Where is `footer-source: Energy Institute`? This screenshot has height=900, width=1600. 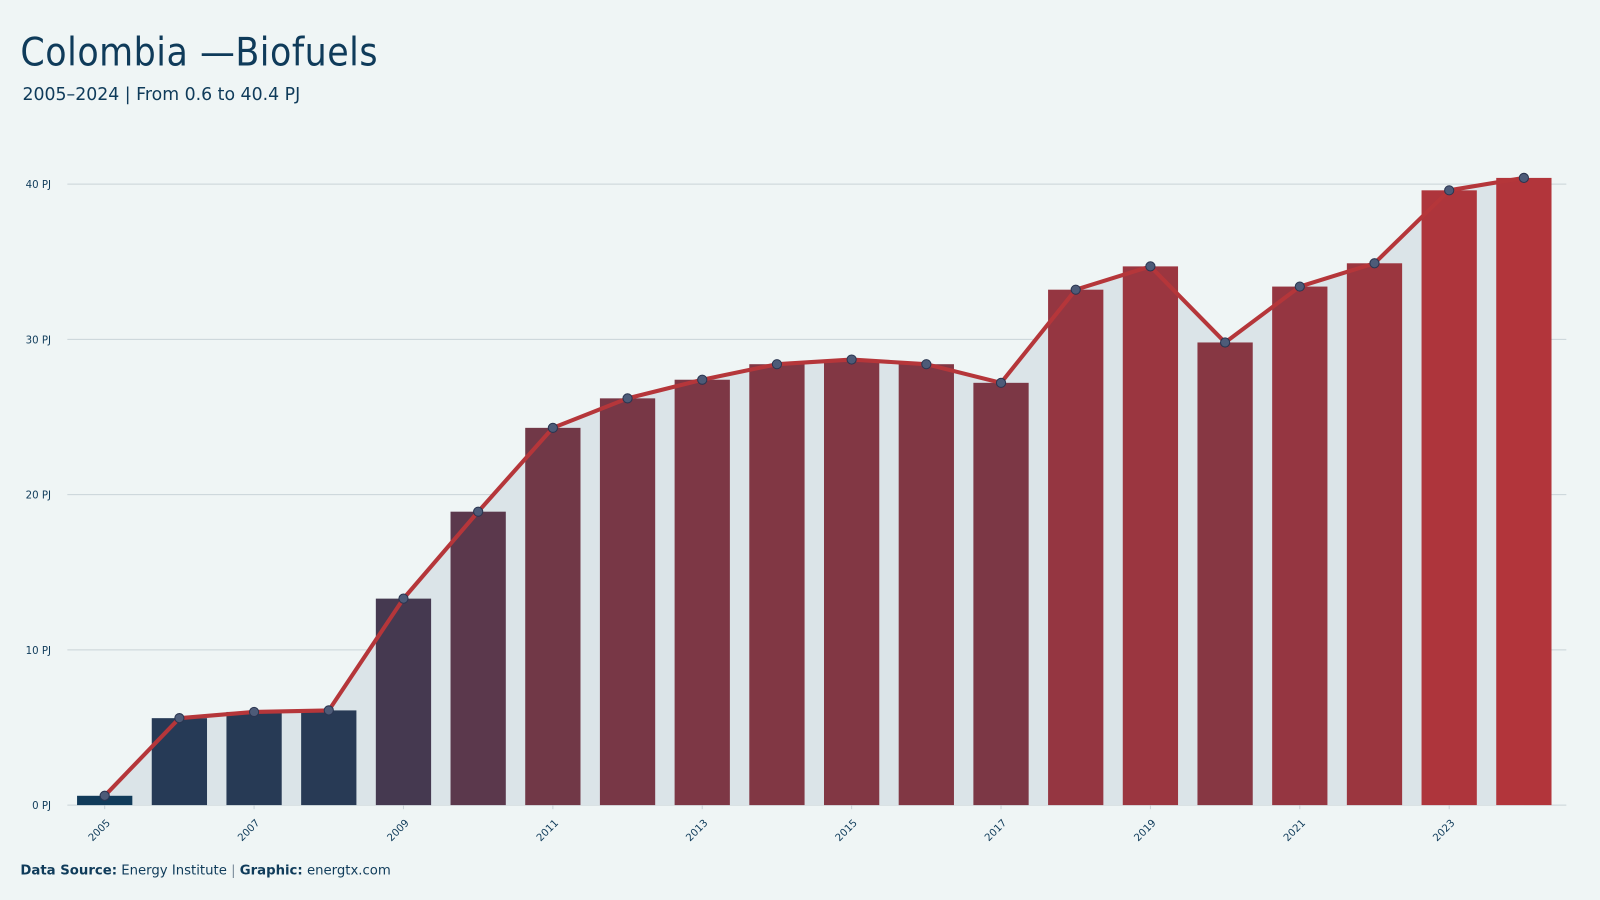
footer-source: Energy Institute is located at coordinates (174, 870).